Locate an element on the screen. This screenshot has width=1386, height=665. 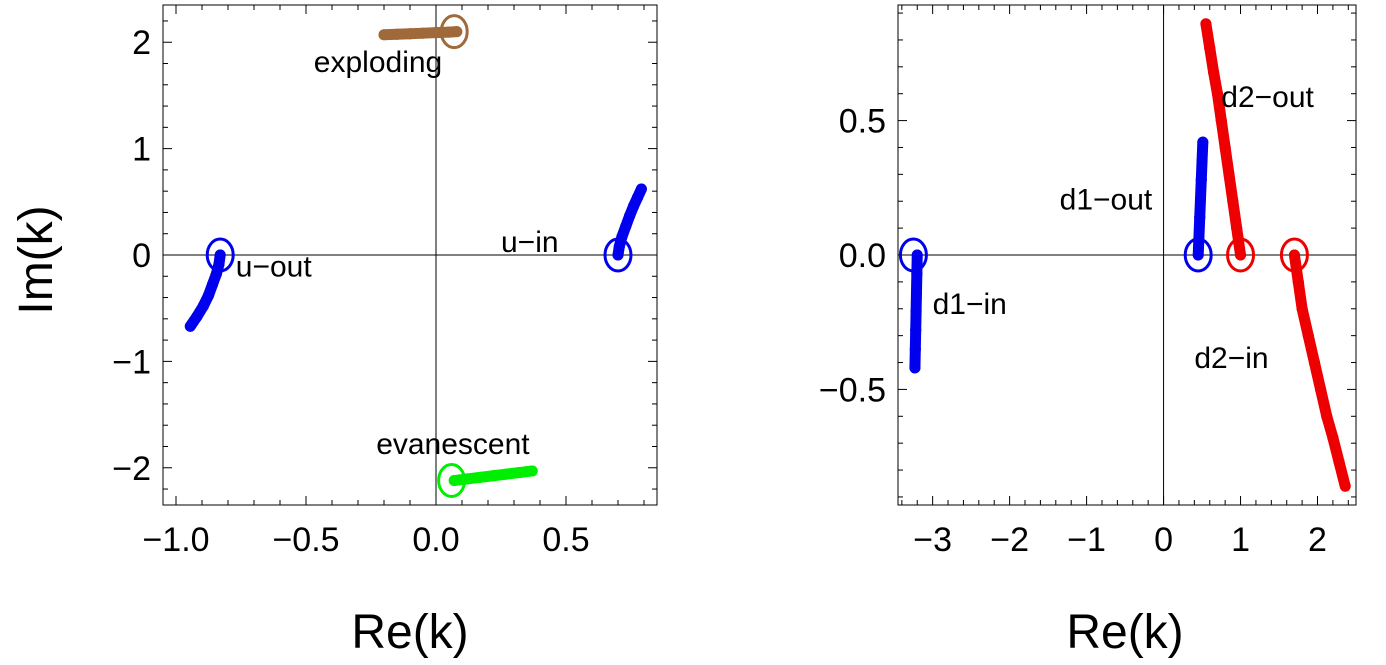
y-tick-label: −0.5 is located at coordinates (852, 390).